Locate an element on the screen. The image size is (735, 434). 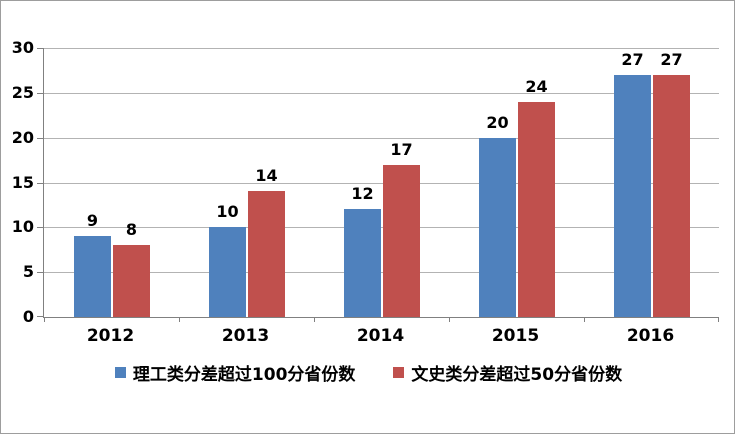
x-axis-label: 2015 is located at coordinates (515, 336).